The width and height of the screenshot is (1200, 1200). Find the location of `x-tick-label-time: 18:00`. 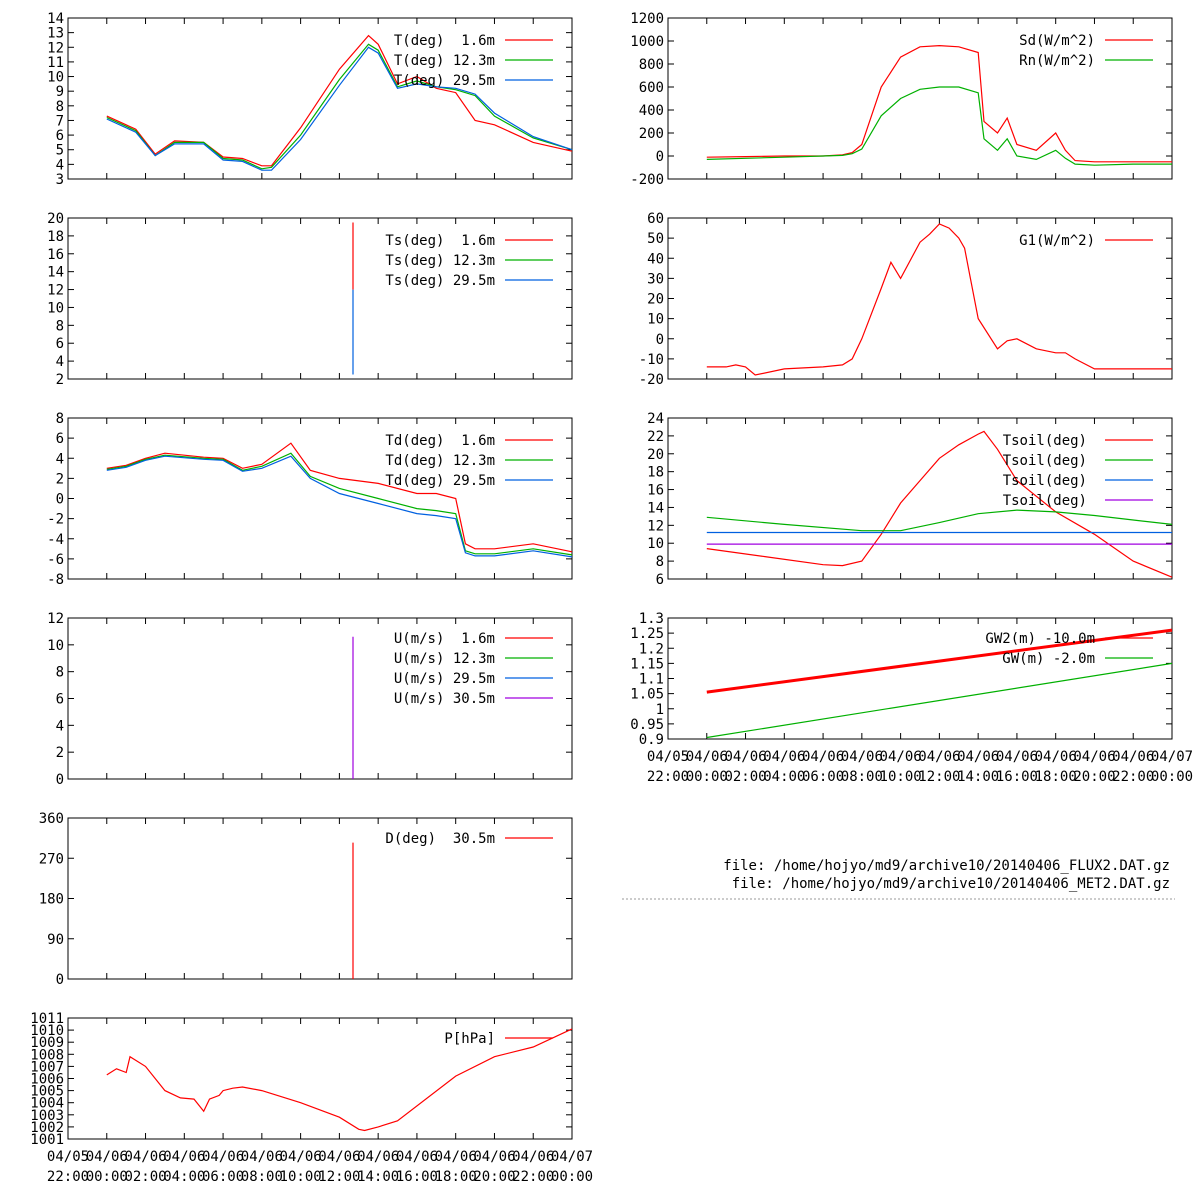

x-tick-label-time: 18:00 is located at coordinates (456, 1177).